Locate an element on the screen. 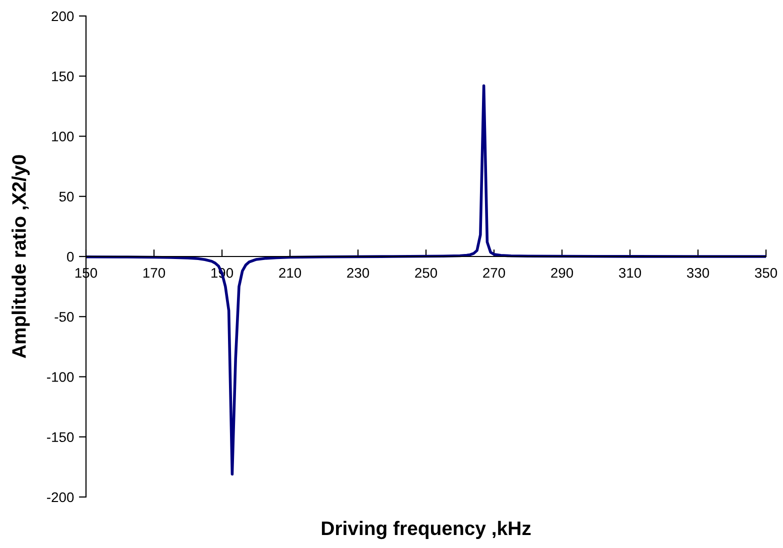  x-axis-title: Driving frequency ,kHz is located at coordinates (426, 530).